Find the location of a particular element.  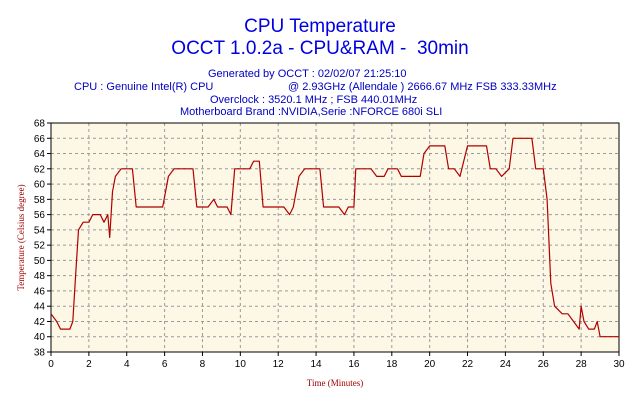

y-tick-label: 40 is located at coordinates (40, 337).